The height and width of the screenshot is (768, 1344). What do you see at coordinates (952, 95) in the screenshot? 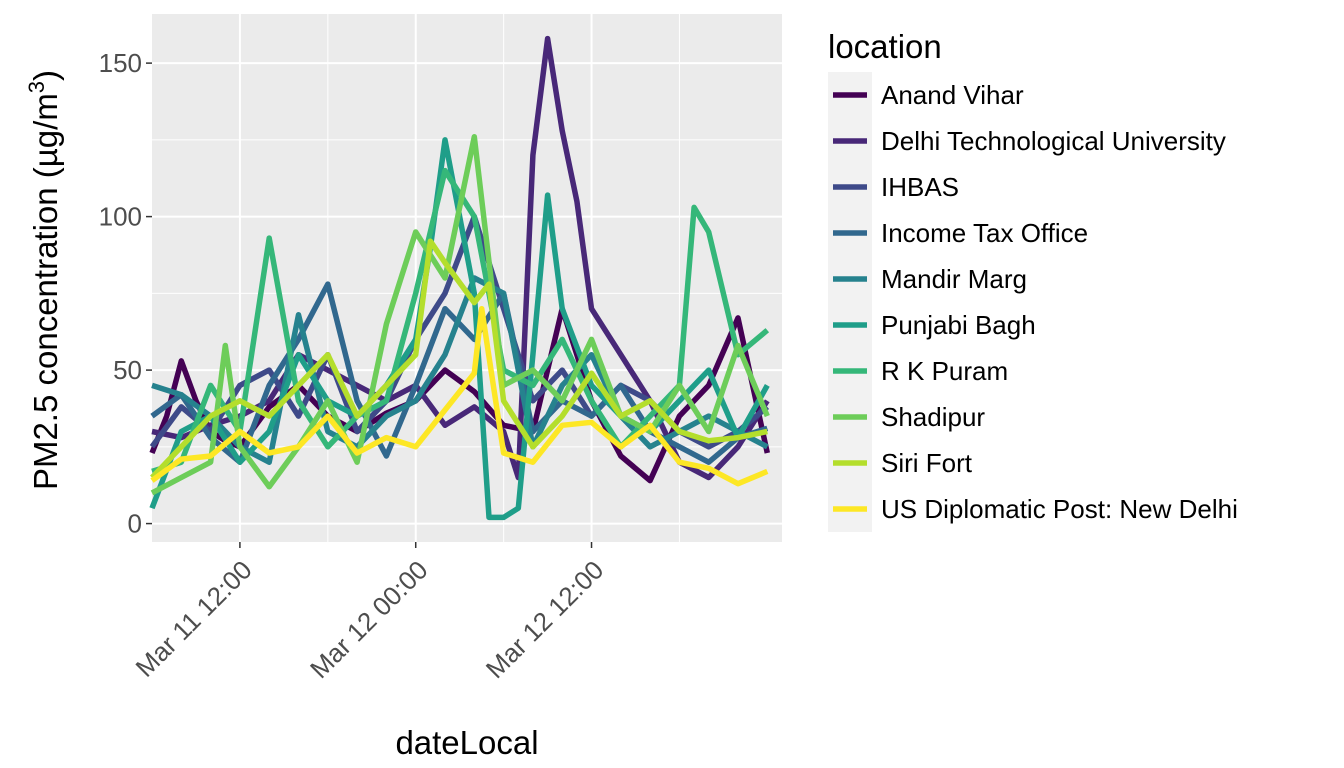
I see `legend-label: Anand Vihar` at bounding box center [952, 95].